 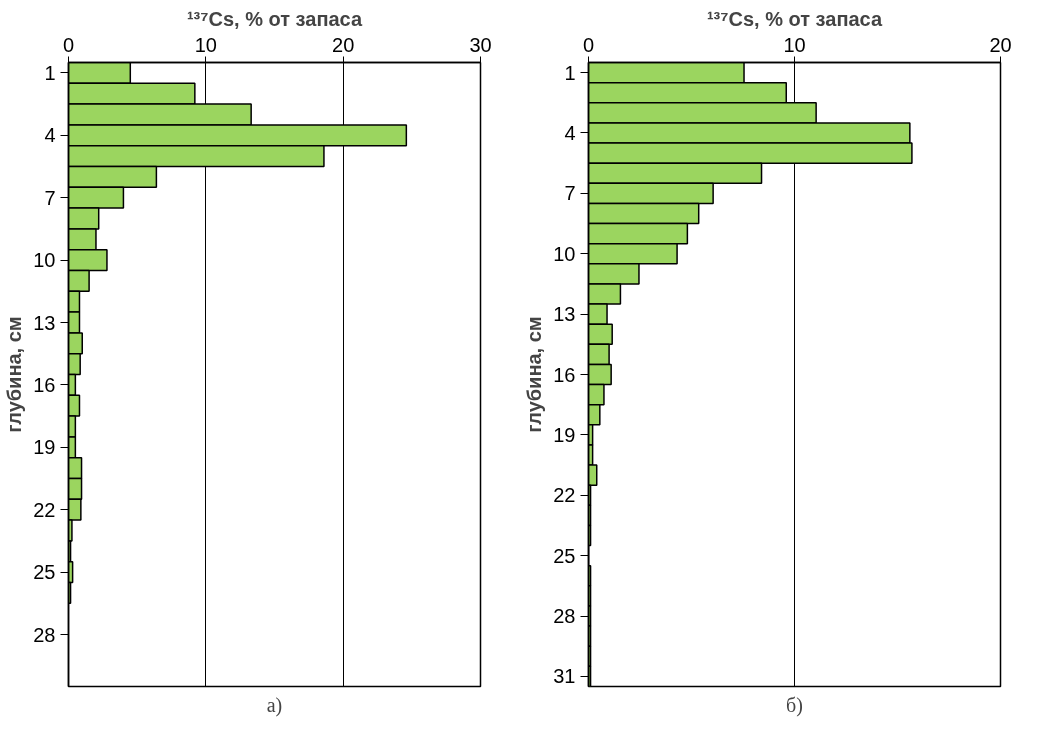 I want to click on x-tick-label: 30, so click(x=480, y=44).